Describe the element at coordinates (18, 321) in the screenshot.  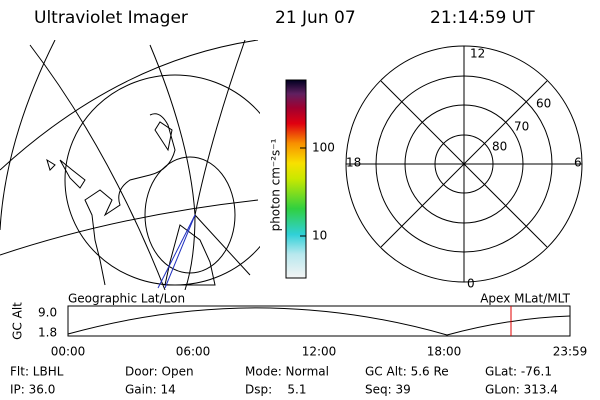
I see `alt-axis-label: GC Alt` at that location.